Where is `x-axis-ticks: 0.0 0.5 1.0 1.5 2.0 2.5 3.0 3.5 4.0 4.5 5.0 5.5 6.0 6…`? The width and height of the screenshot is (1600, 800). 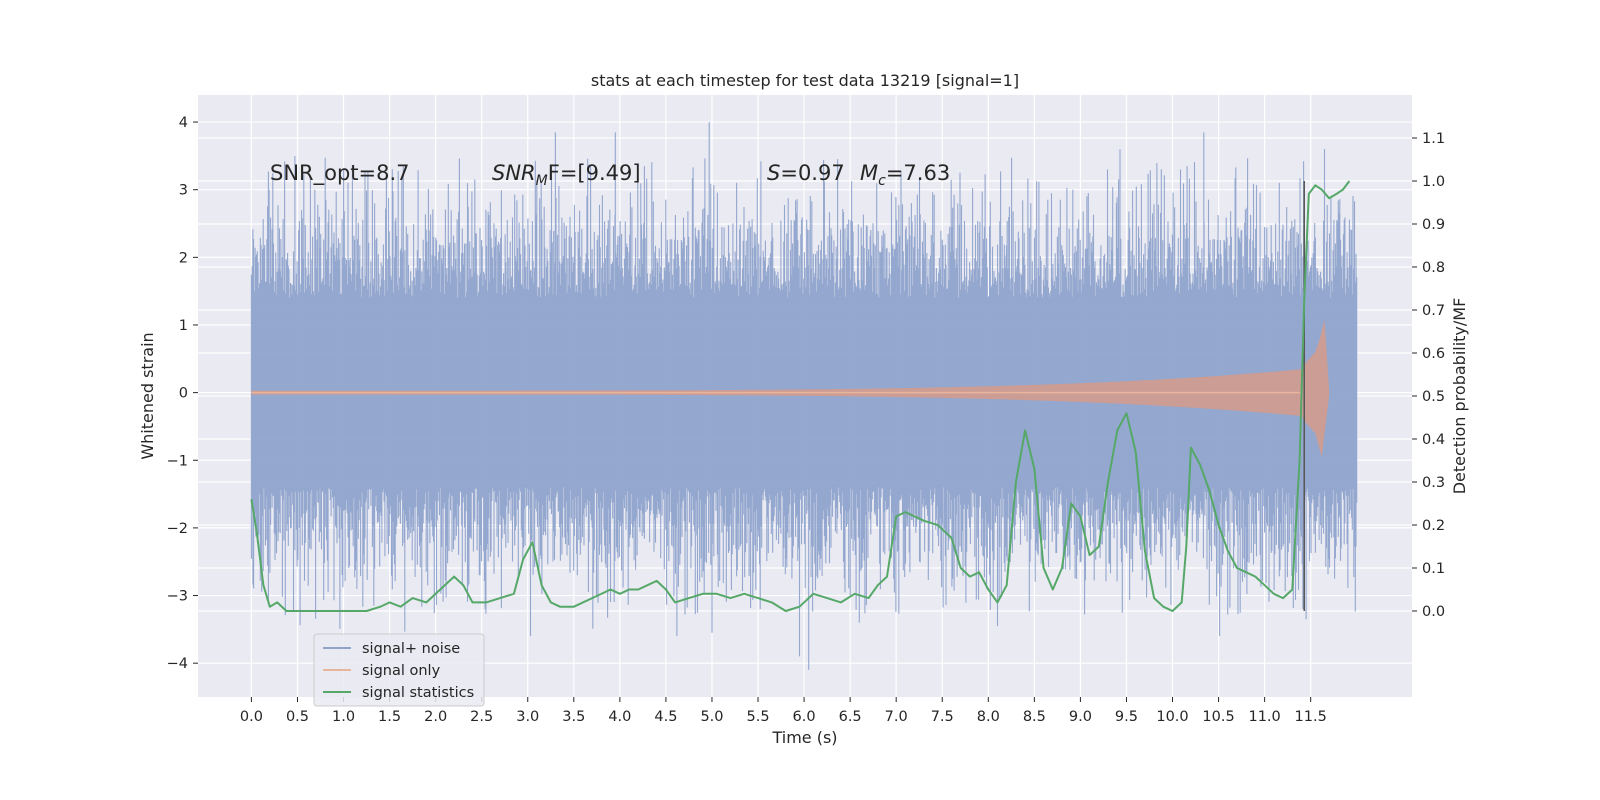
x-axis-ticks: 0.0 0.5 1.0 1.5 2.0 2.5 3.0 3.5 4.0 4.5 5.0 5.5 6.0 6… is located at coordinates (783, 711).